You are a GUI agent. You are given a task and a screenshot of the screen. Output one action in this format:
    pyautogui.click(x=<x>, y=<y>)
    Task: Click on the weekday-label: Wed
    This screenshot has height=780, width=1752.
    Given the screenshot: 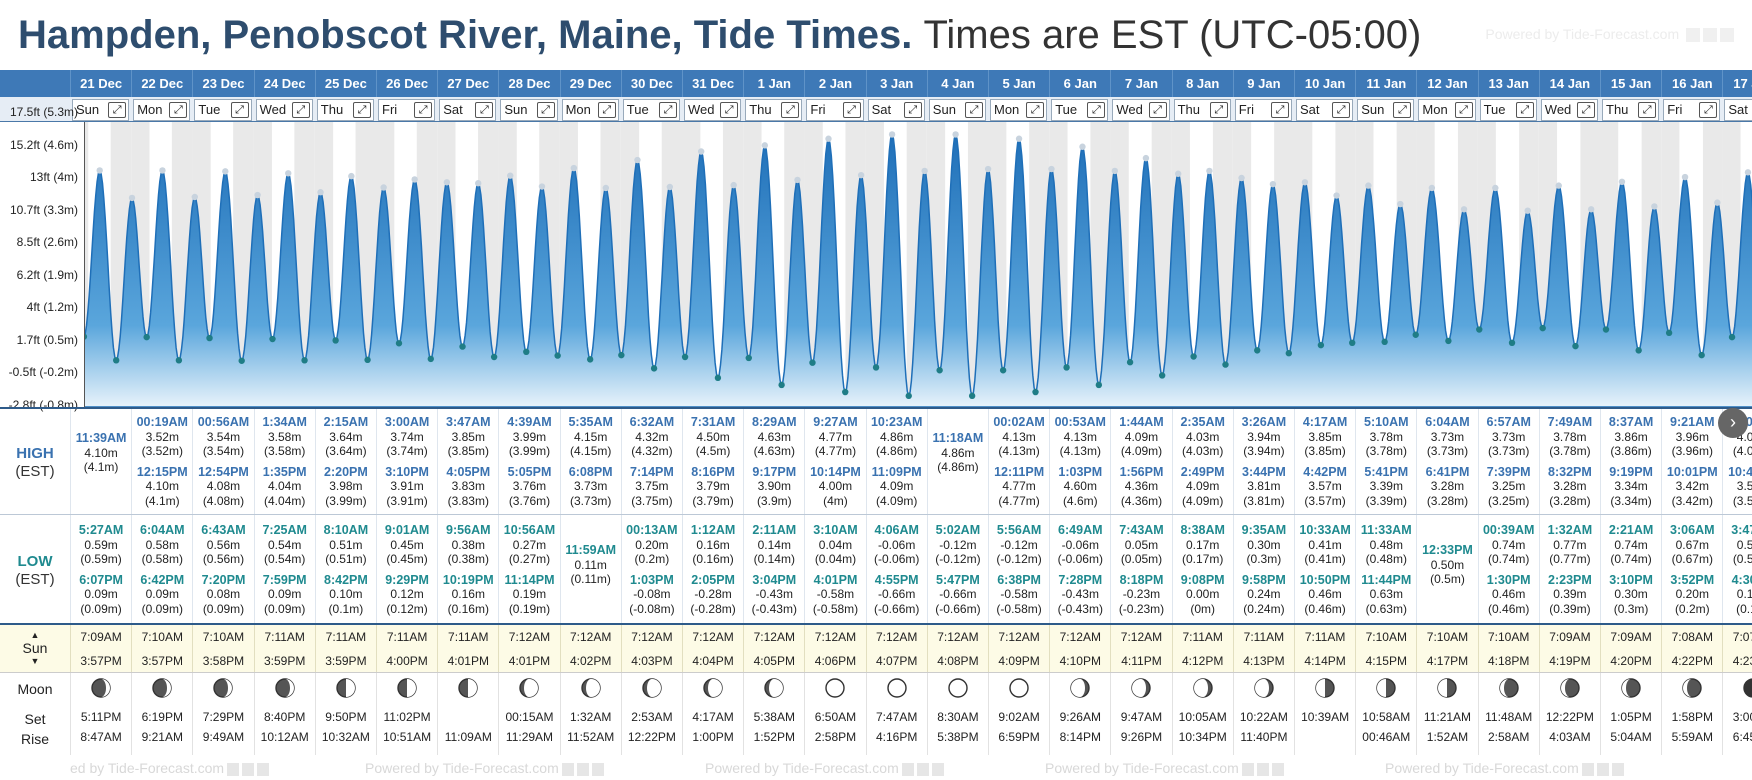 What is the action you would take?
    pyautogui.click(x=701, y=109)
    